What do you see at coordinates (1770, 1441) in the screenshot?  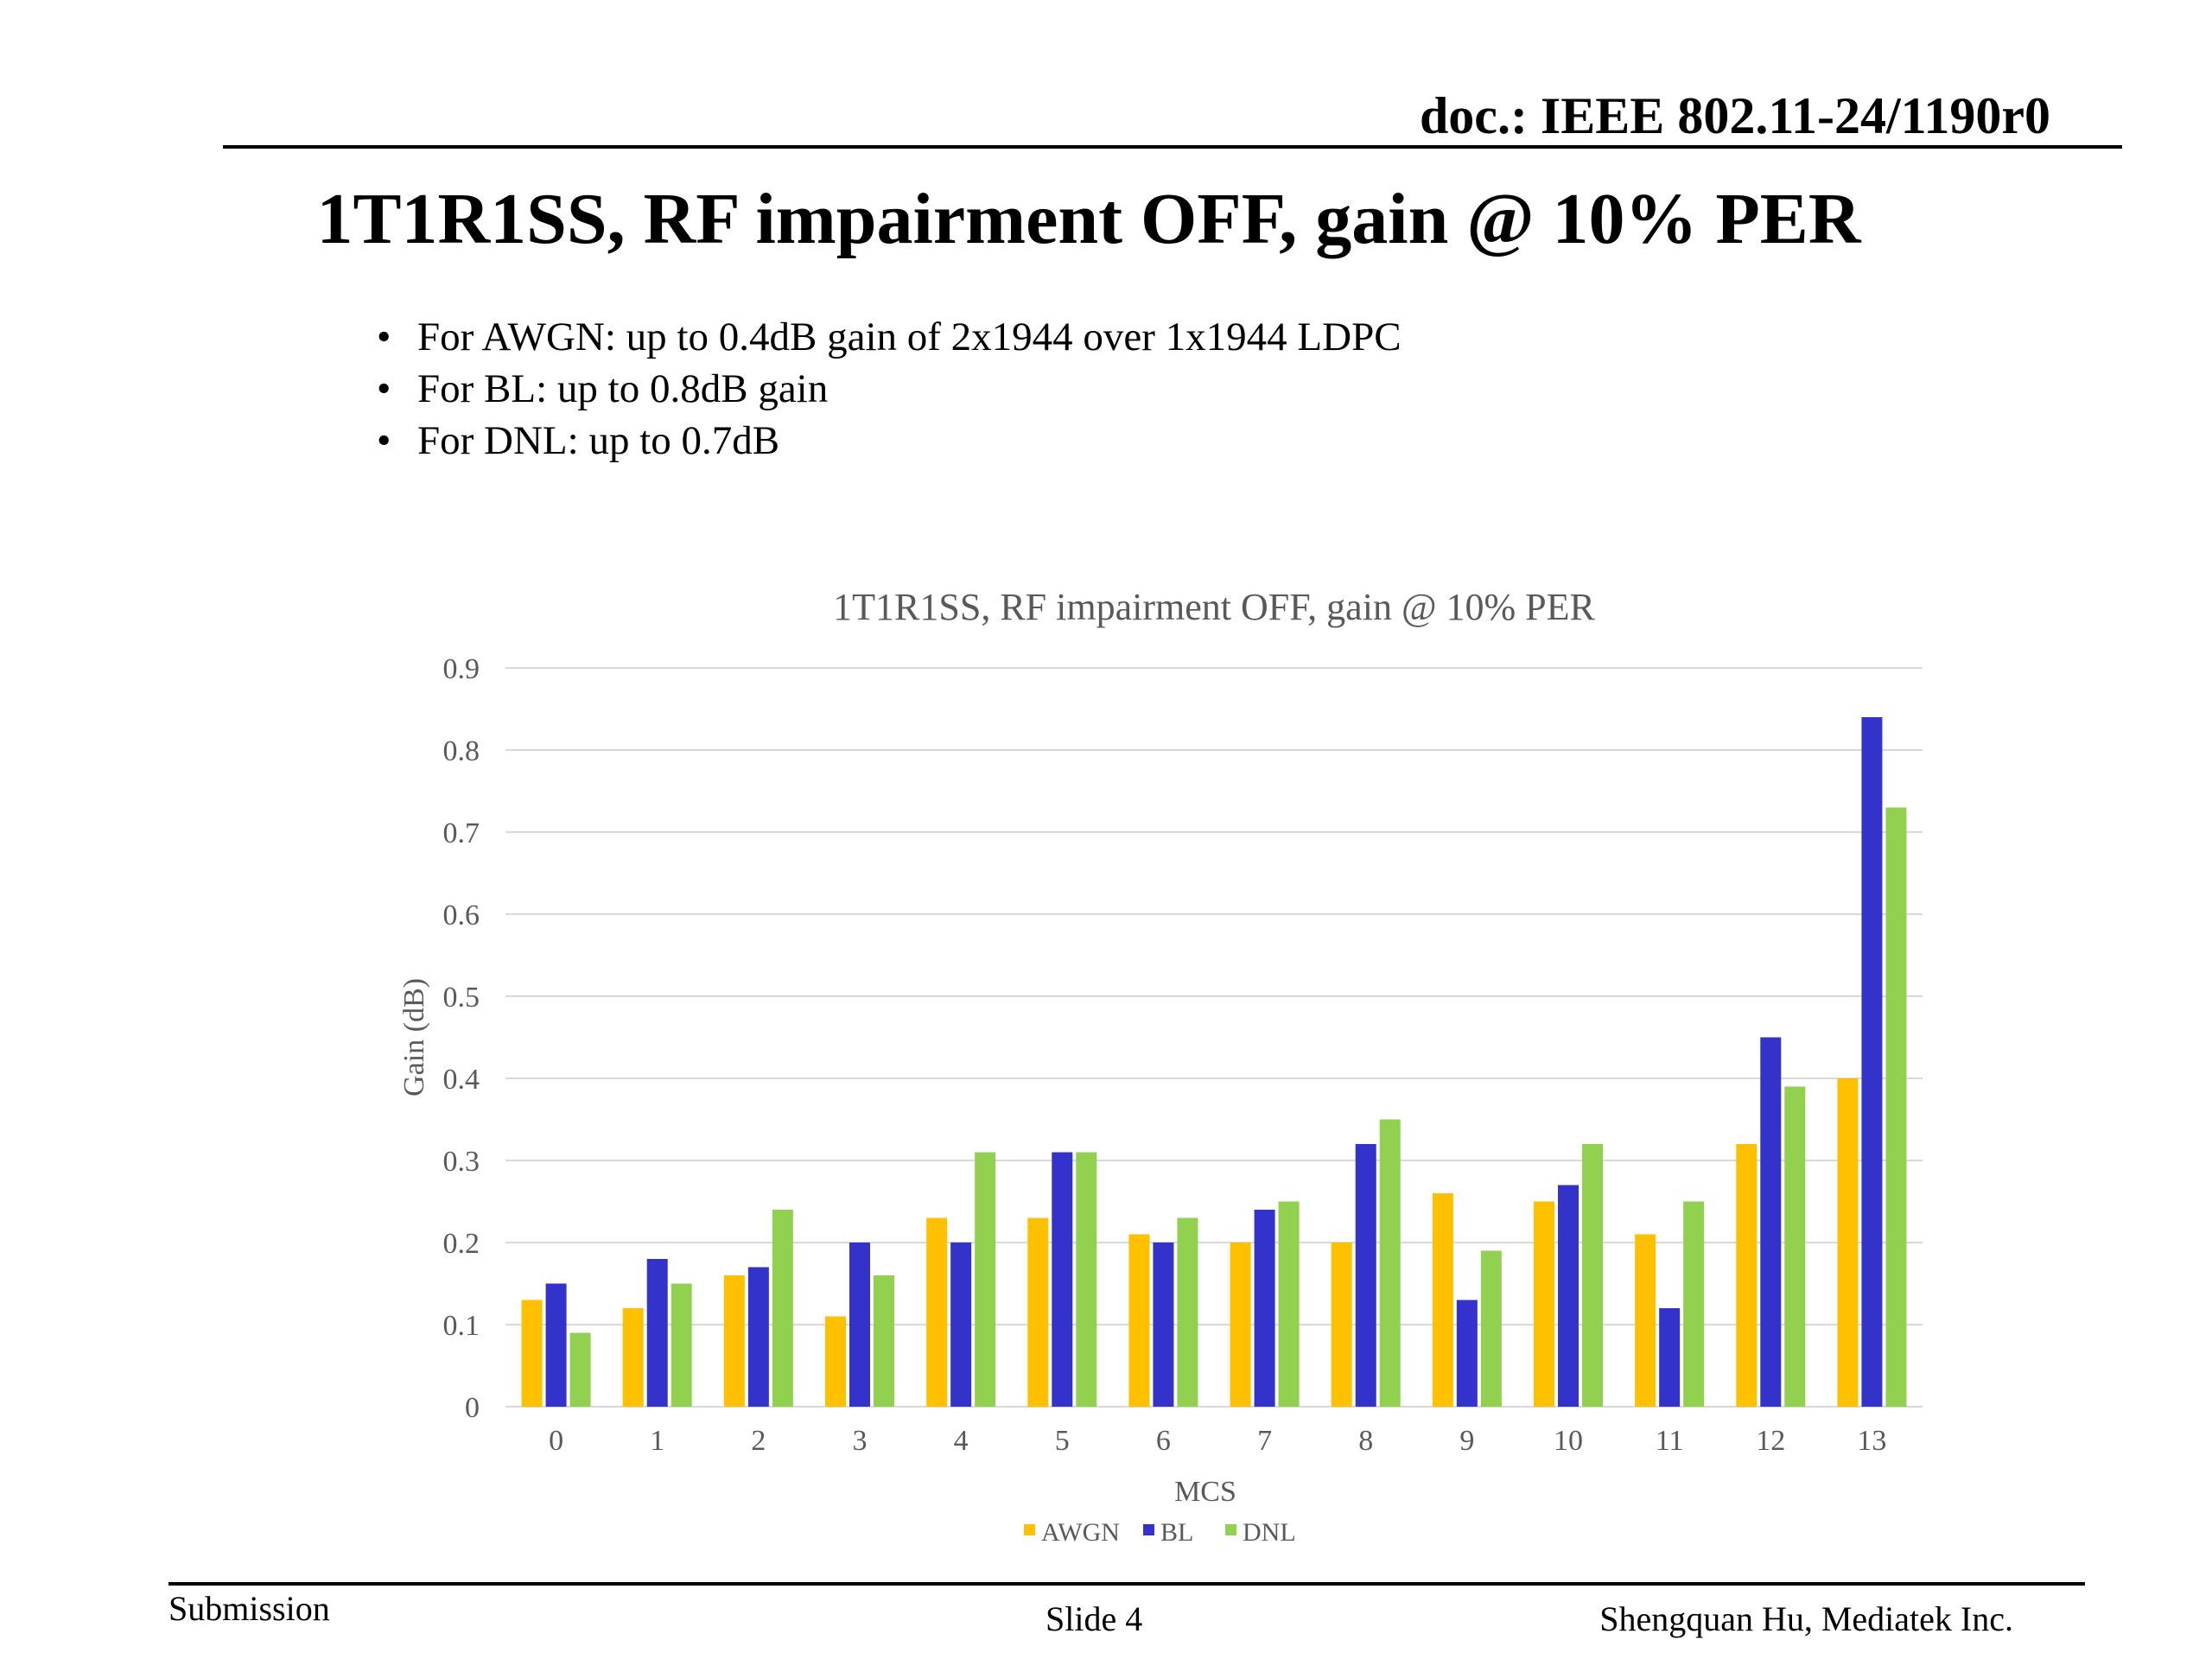 I see `x-tick-label: 12` at bounding box center [1770, 1441].